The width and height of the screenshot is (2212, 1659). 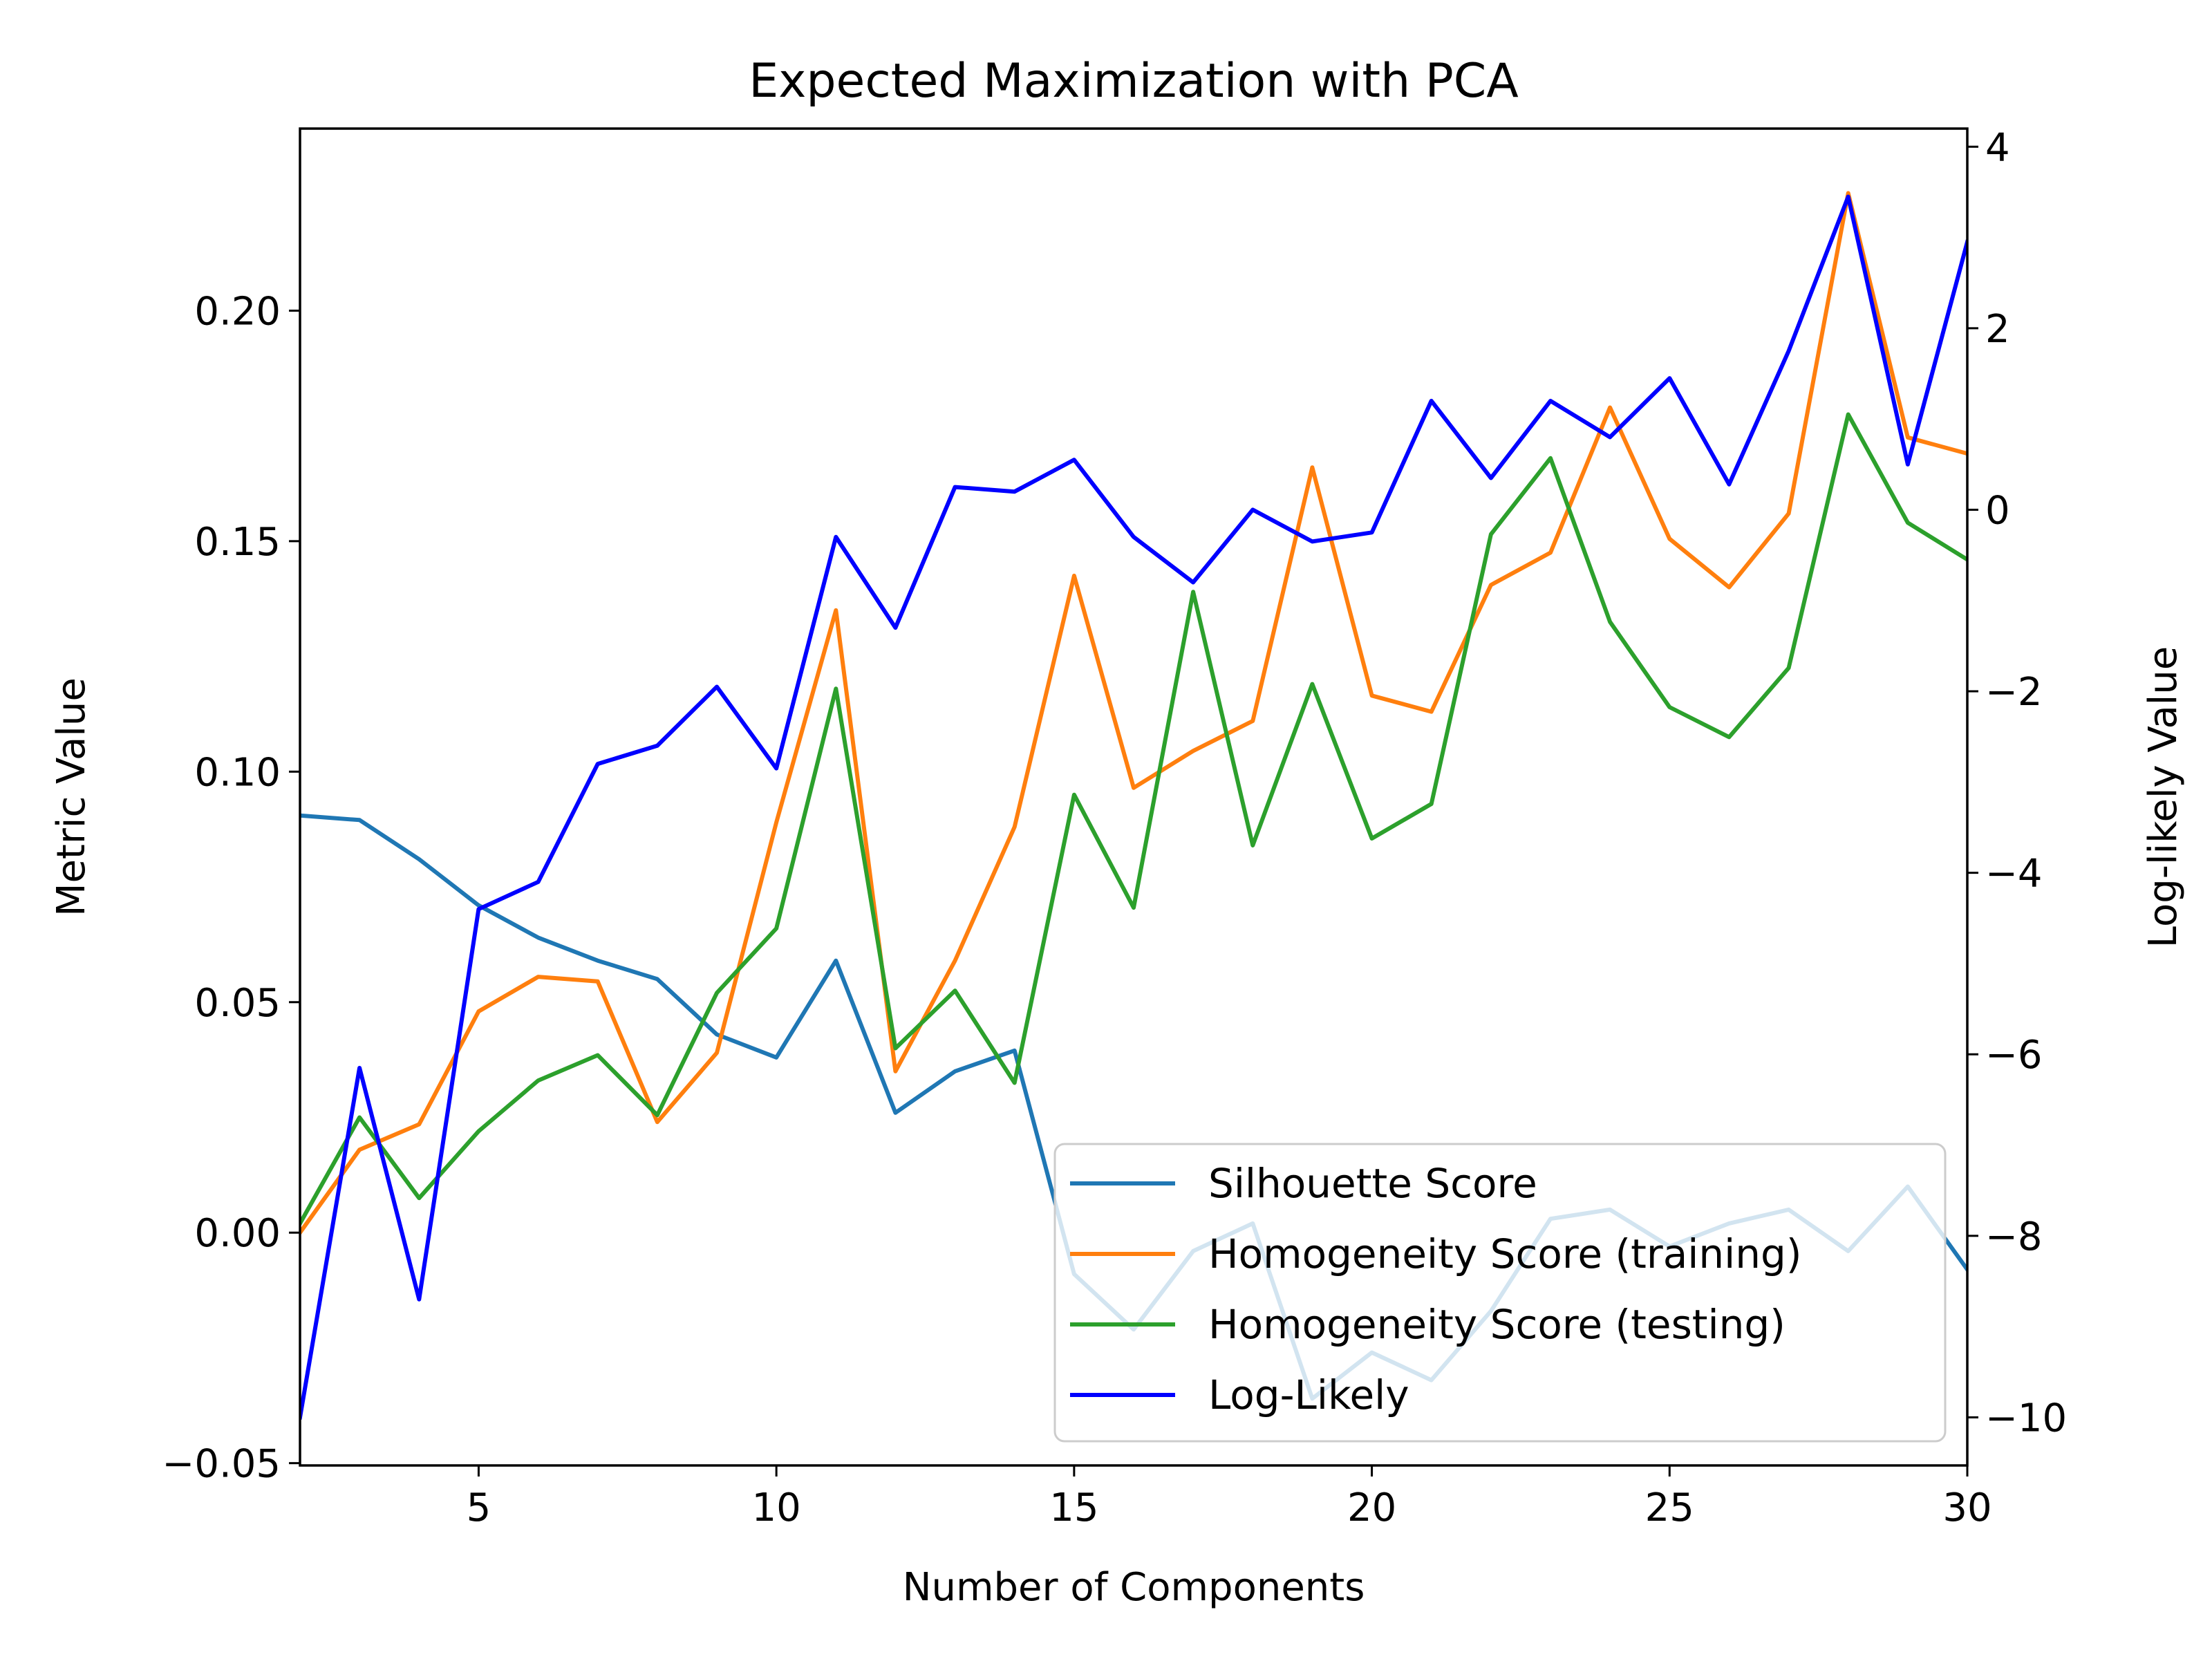 What do you see at coordinates (1372, 1183) in the screenshot?
I see `legend-label: Silhouette Score` at bounding box center [1372, 1183].